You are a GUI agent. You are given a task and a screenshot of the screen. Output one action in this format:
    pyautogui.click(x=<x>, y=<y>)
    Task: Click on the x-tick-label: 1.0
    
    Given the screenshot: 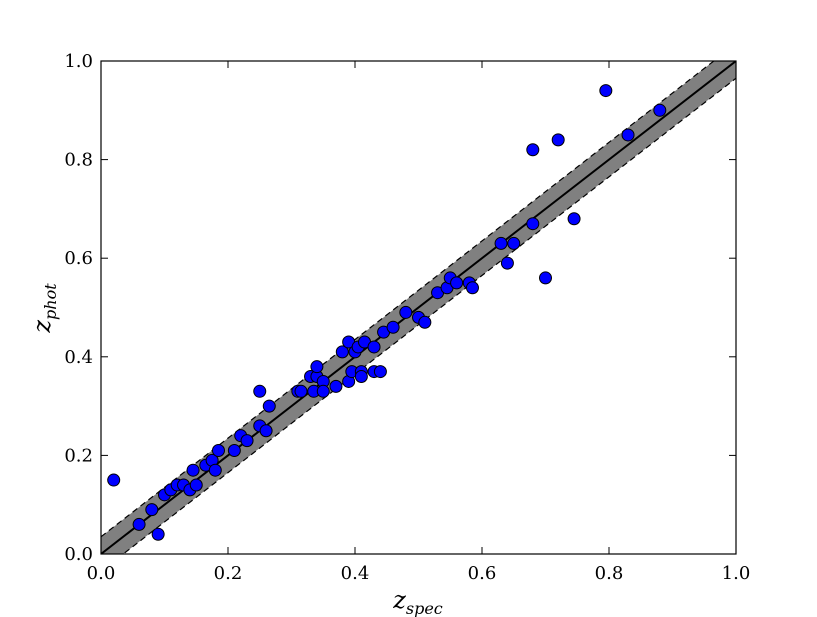 What is the action you would take?
    pyautogui.click(x=736, y=573)
    